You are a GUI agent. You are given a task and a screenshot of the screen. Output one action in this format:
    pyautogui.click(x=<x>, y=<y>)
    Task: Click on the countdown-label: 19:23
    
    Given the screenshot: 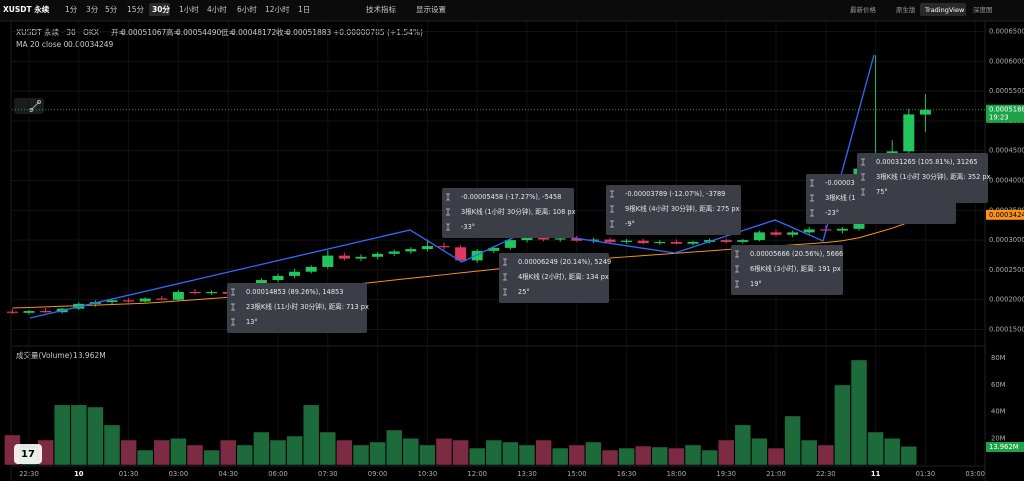 What is the action you would take?
    pyautogui.click(x=999, y=118)
    